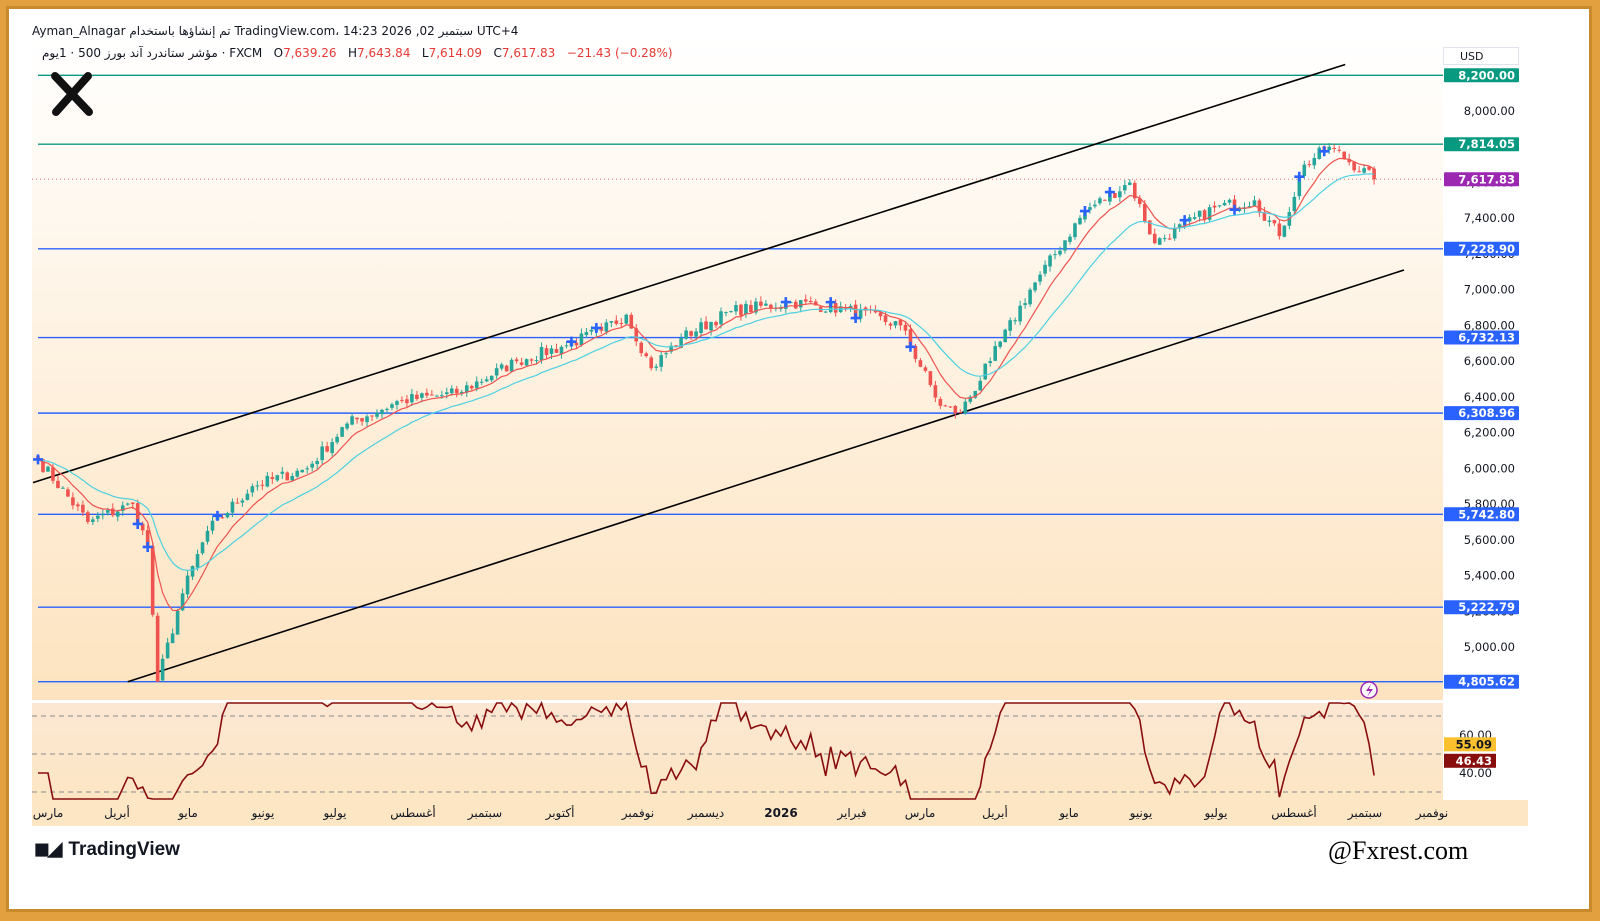 Image resolution: width=1600 pixels, height=921 pixels. I want to click on time-axis-label: فبراير, so click(851, 813).